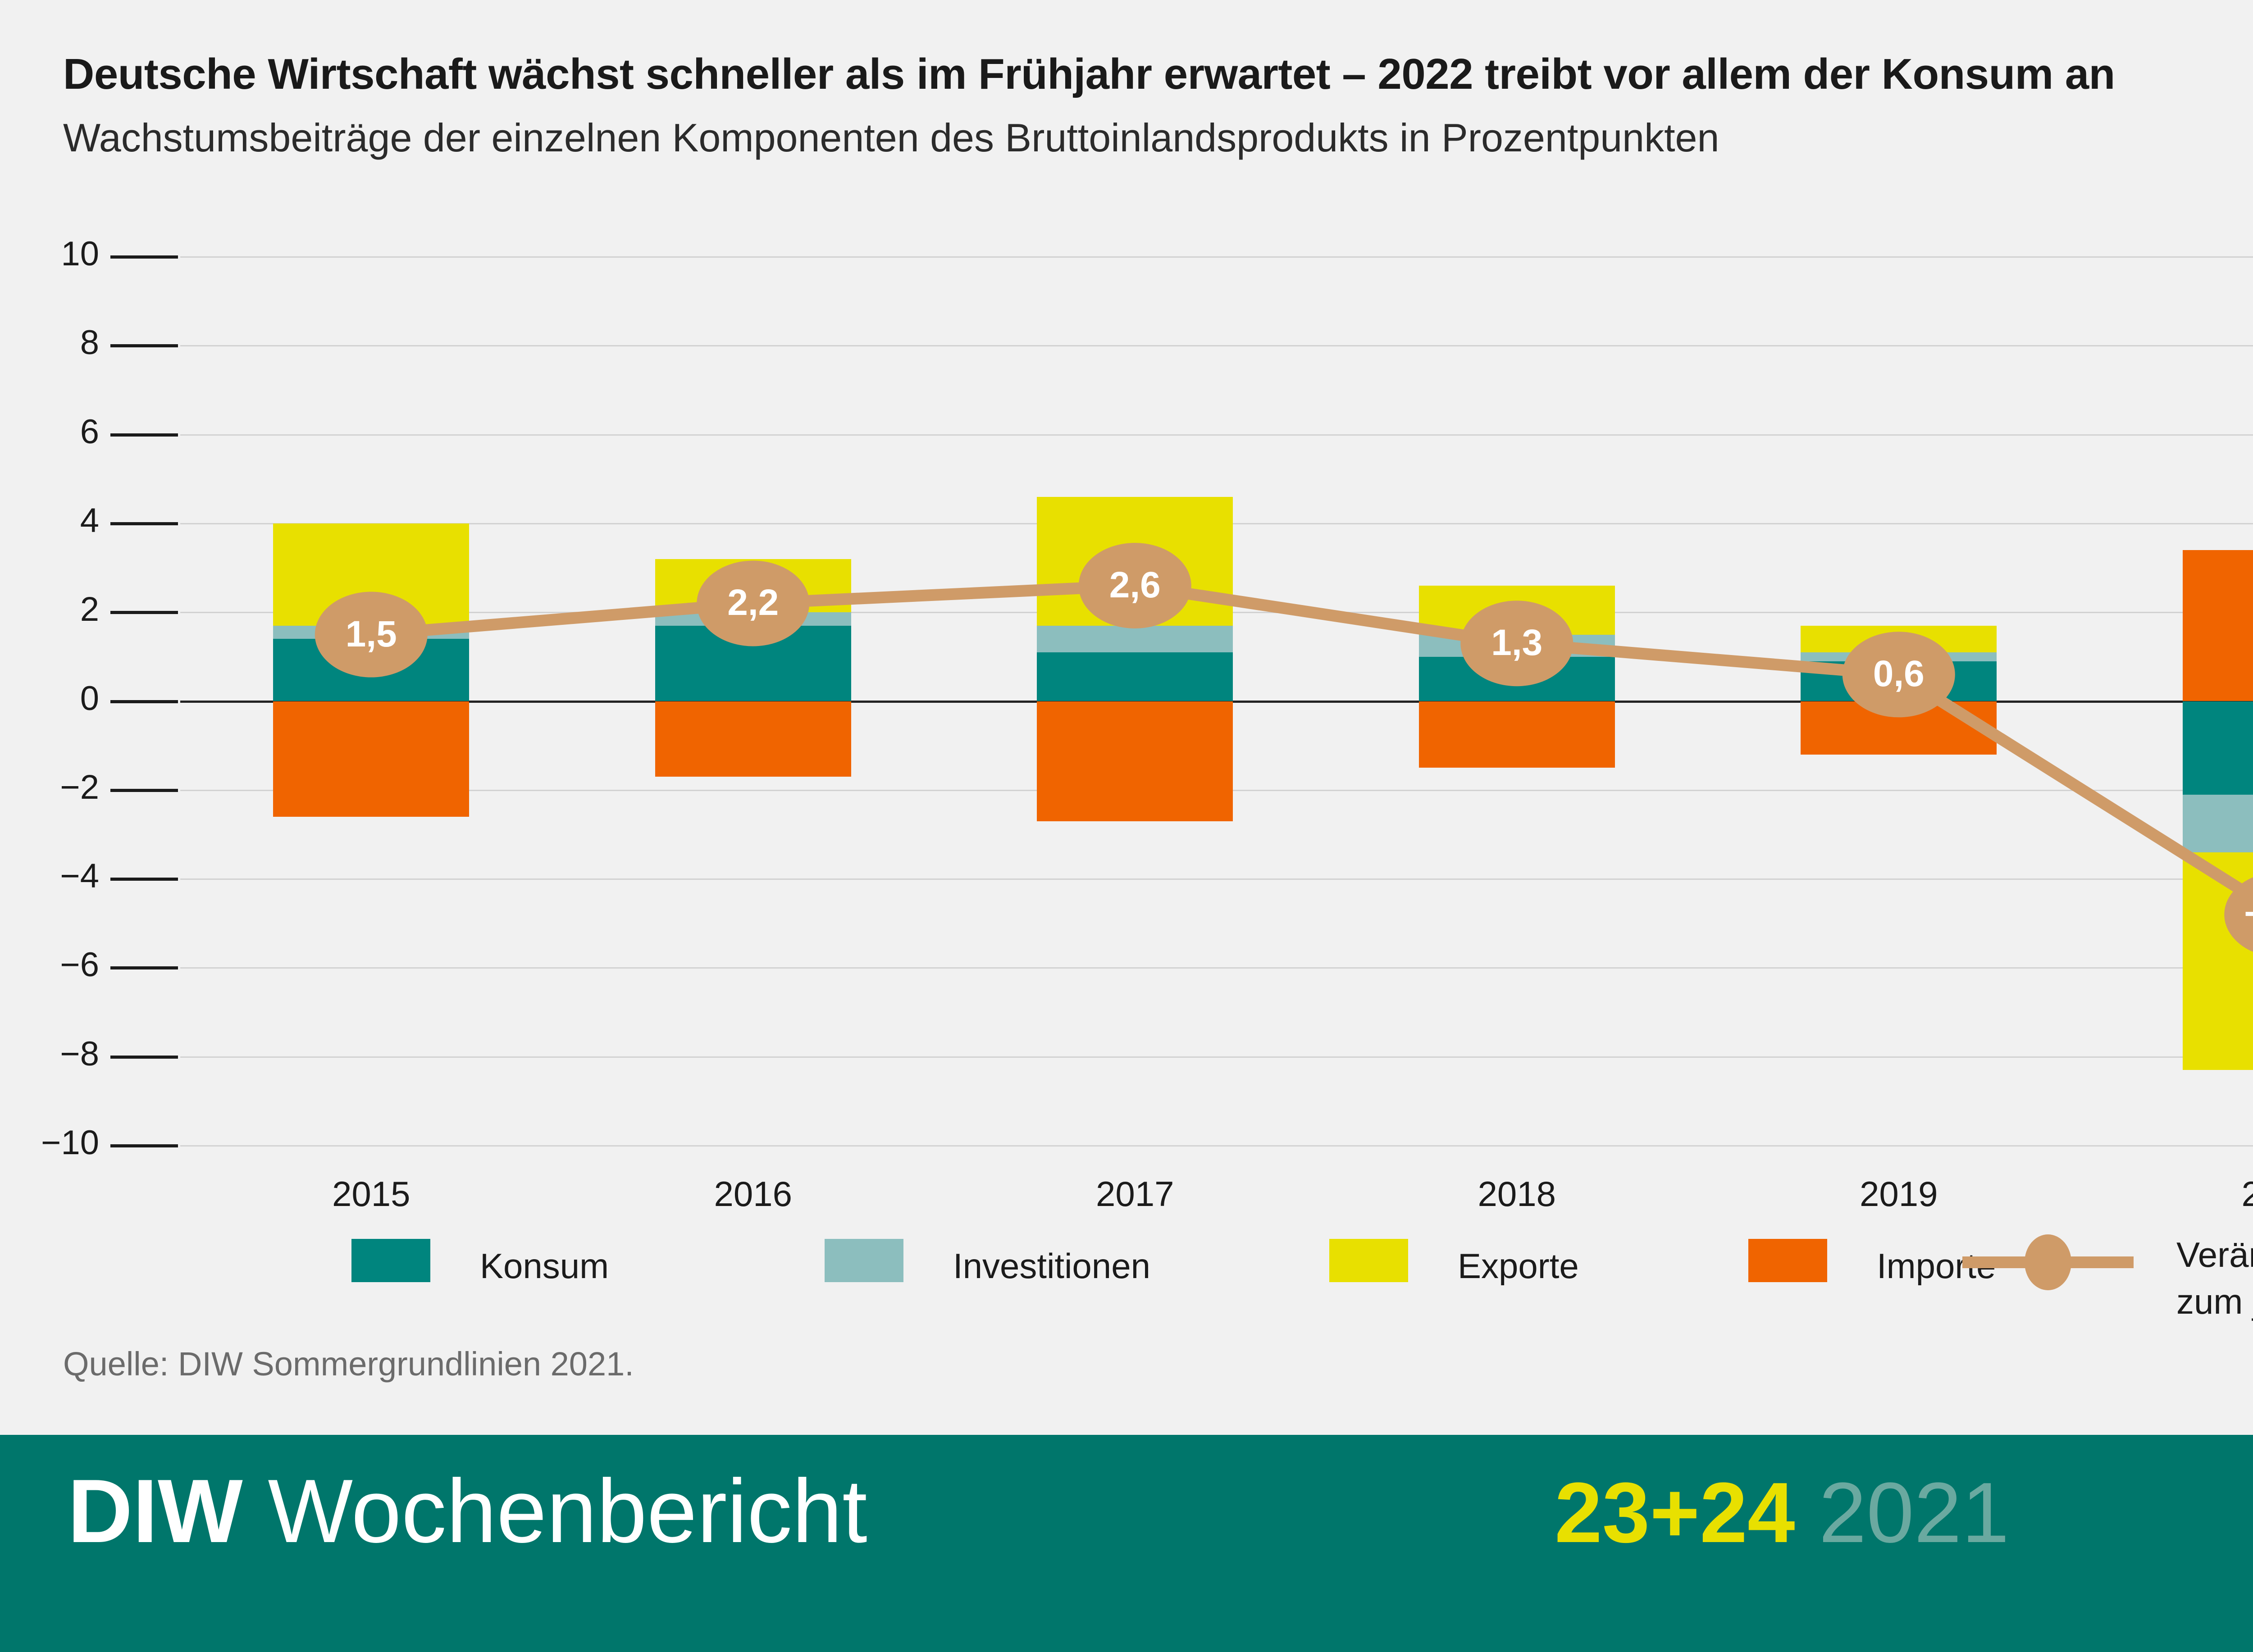  What do you see at coordinates (2217, 823) in the screenshot?
I see `bar-segment-investitionen-2020` at bounding box center [2217, 823].